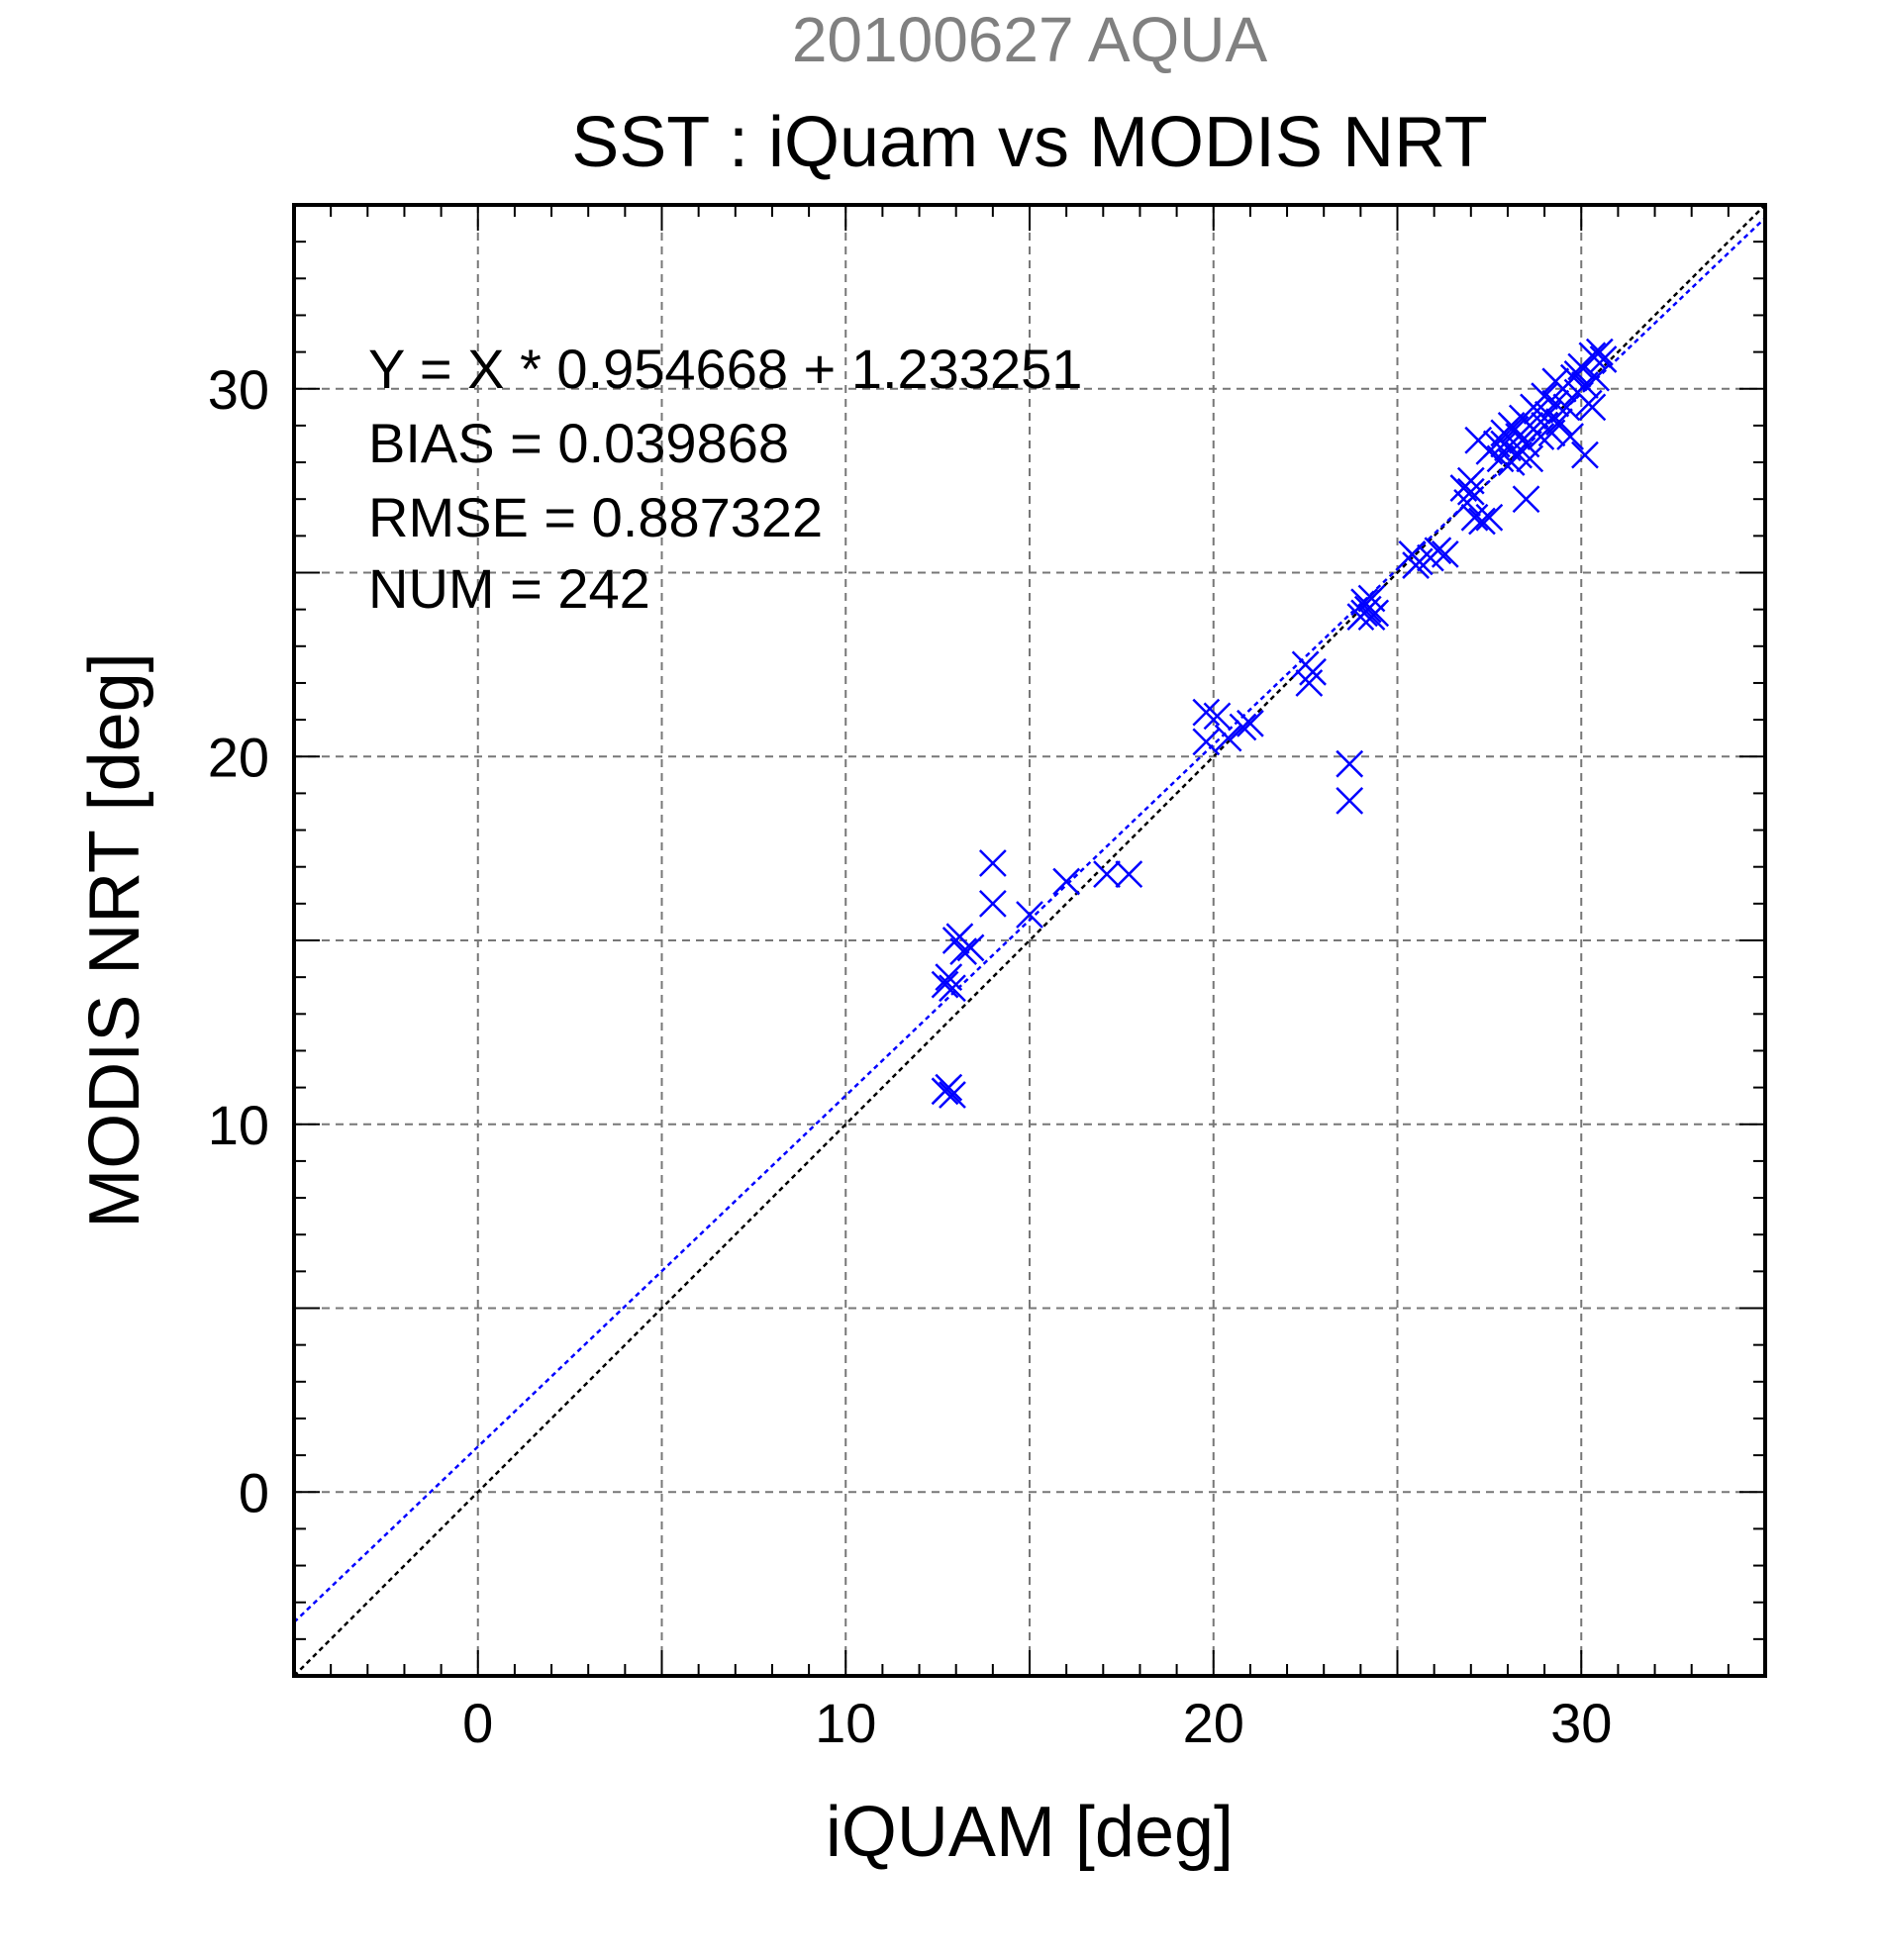 The image size is (1881, 1960). I want to click on y-tick-label: 0, so click(254, 1492).